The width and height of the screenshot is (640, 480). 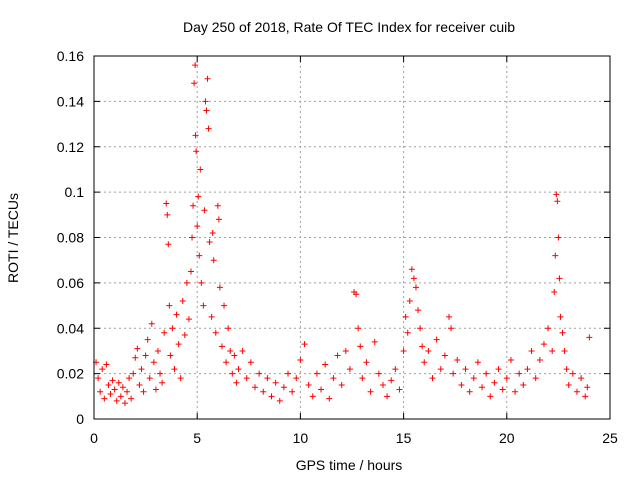 What do you see at coordinates (94, 438) in the screenshot?
I see `x-tick-label: 0` at bounding box center [94, 438].